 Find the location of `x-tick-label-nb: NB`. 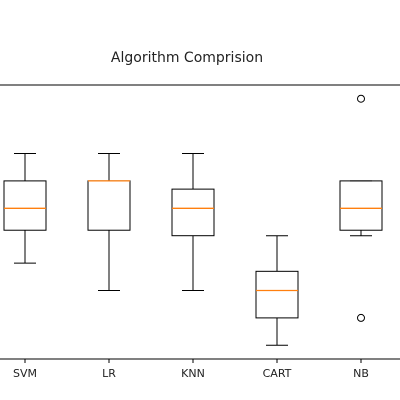

x-tick-label-nb: NB is located at coordinates (361, 373).